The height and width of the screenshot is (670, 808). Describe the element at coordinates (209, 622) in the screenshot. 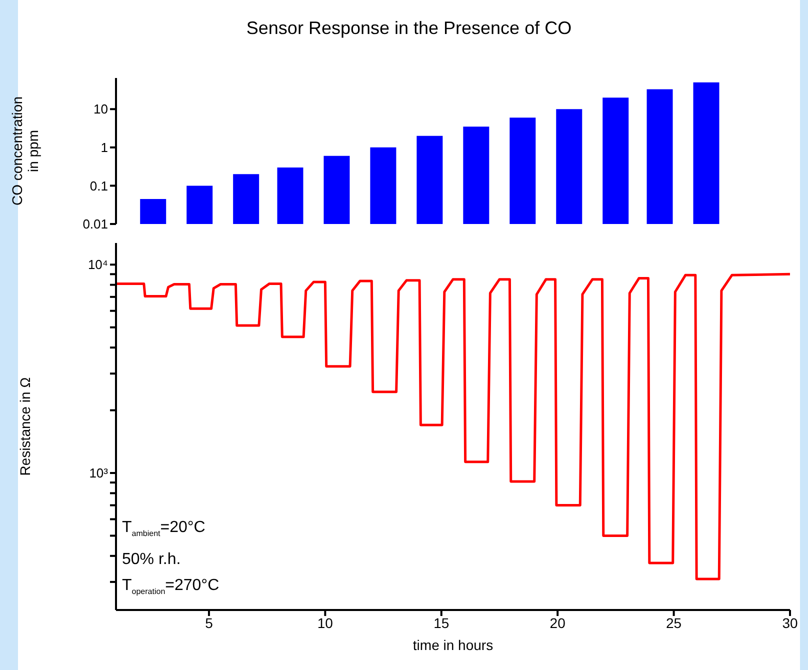

I see `x-tick-label: 5` at that location.